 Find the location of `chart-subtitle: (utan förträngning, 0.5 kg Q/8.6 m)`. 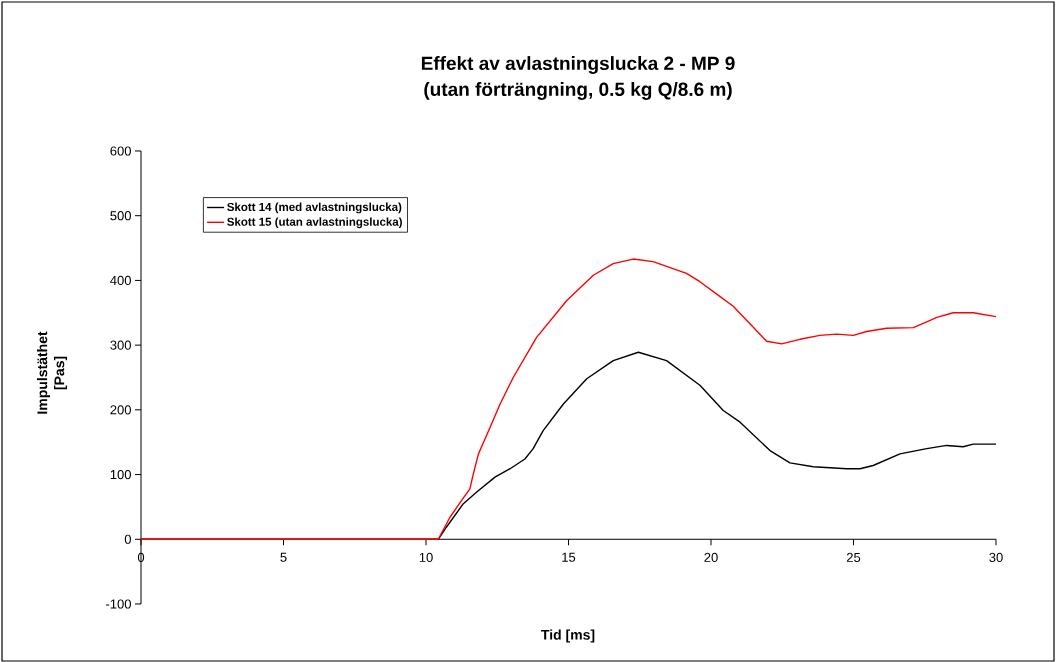

chart-subtitle: (utan förträngning, 0.5 kg Q/8.6 m) is located at coordinates (578, 91).